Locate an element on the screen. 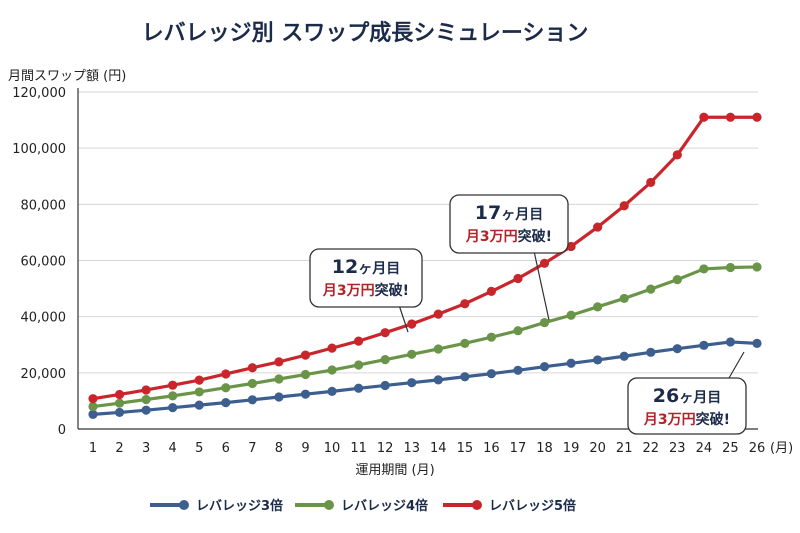 The width and height of the screenshot is (800, 533). callout-line1: 17ヶ月目 is located at coordinates (509, 213).